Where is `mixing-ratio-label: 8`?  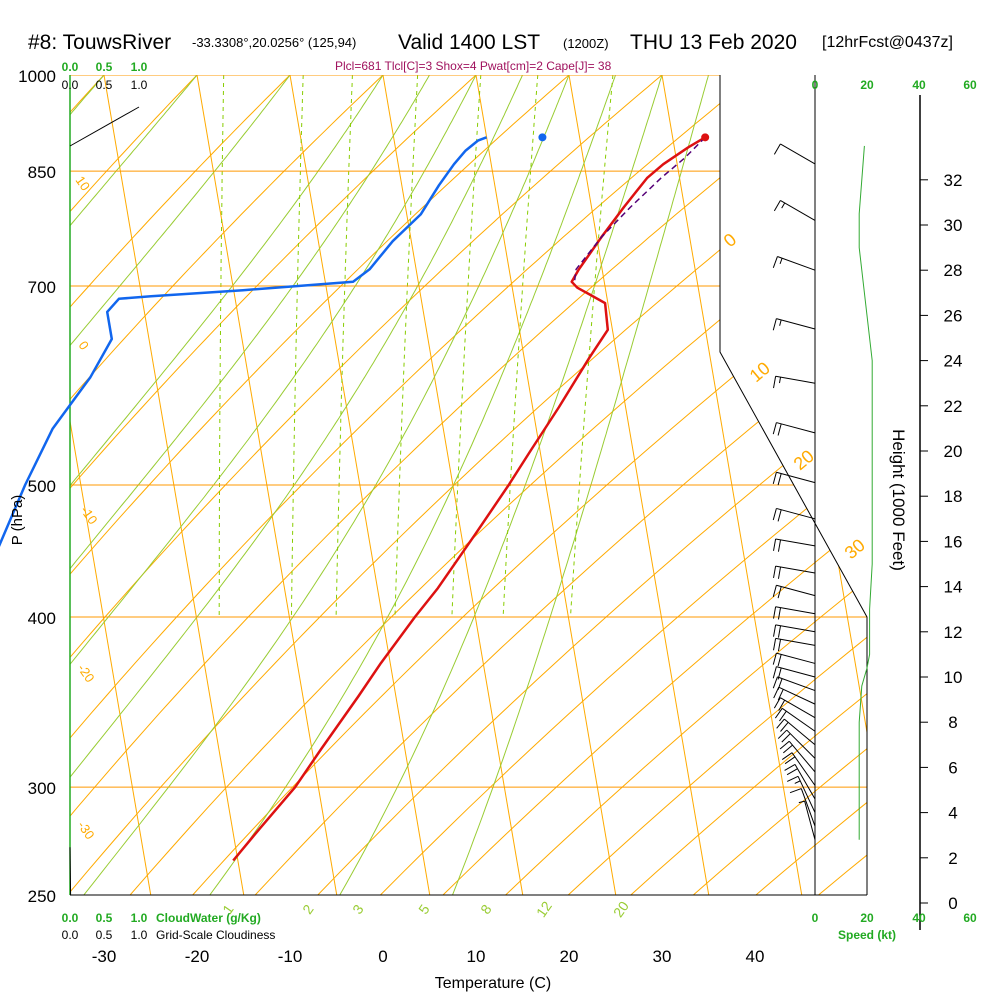 mixing-ratio-label: 8 is located at coordinates (486, 909).